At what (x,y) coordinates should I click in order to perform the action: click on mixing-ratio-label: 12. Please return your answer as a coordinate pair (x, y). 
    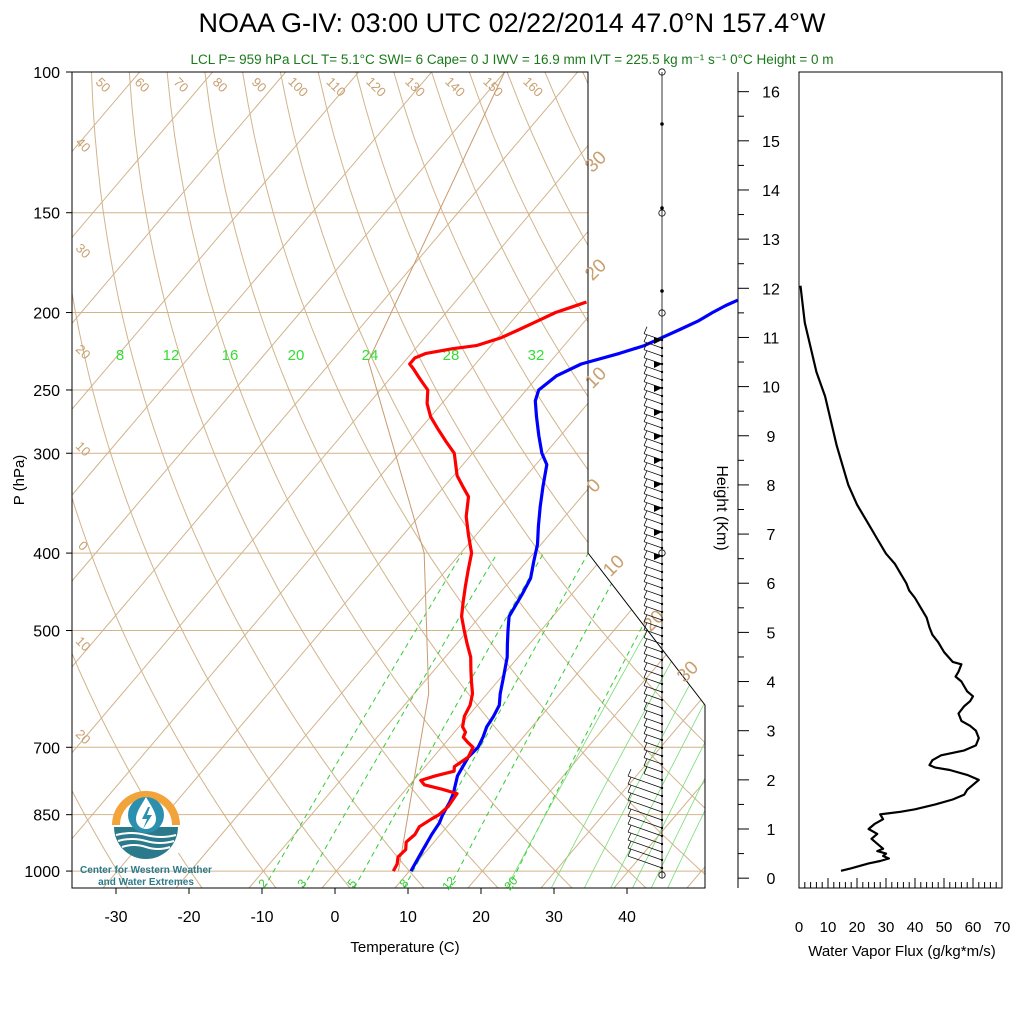
    Looking at the image, I should click on (449, 883).